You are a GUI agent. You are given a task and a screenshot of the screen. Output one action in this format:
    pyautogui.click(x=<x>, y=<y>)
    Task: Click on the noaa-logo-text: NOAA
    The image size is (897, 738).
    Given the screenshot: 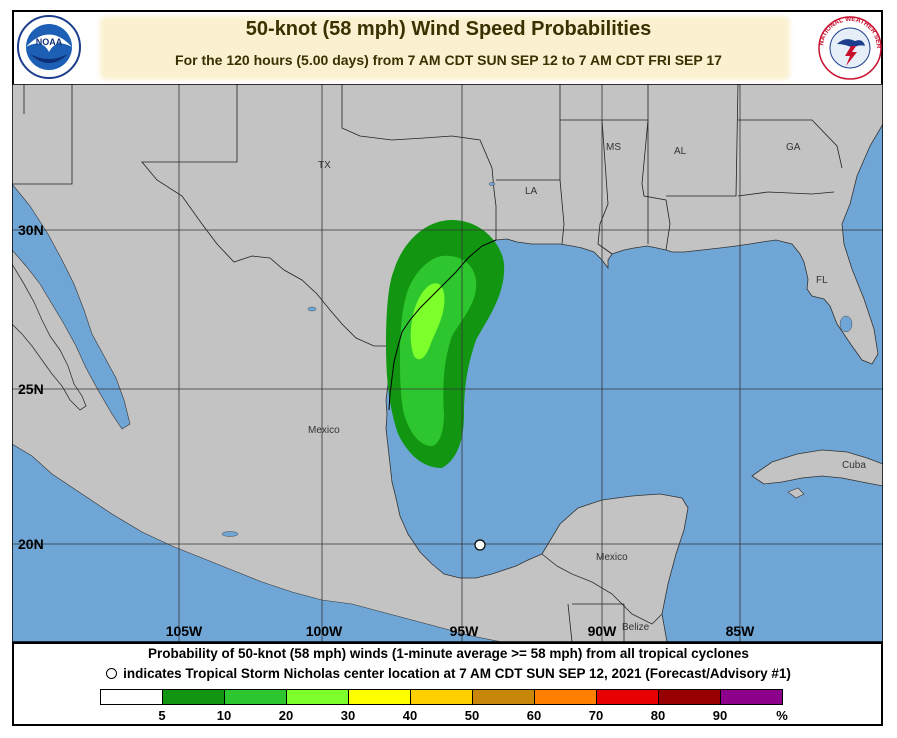 What is the action you would take?
    pyautogui.click(x=49, y=42)
    